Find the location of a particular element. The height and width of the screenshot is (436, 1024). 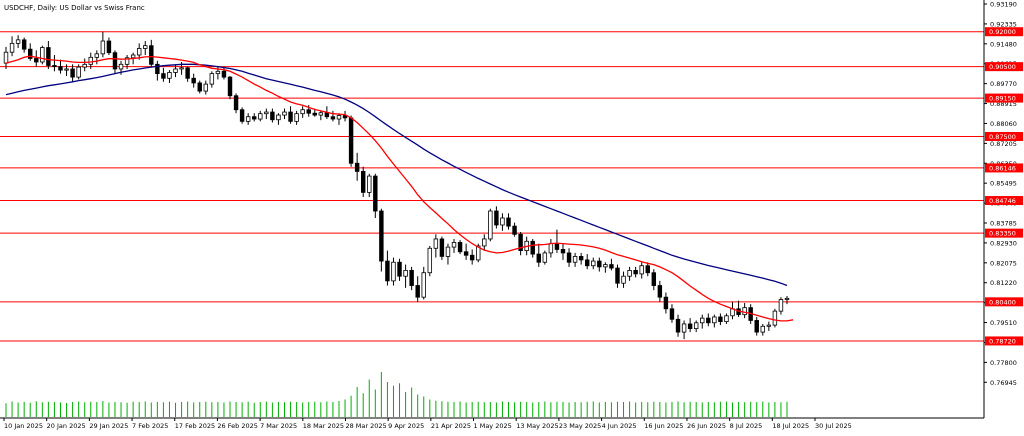

chart-title: USDCHF, Daily: US Dollar vs Swiss Franc is located at coordinates (74, 8).